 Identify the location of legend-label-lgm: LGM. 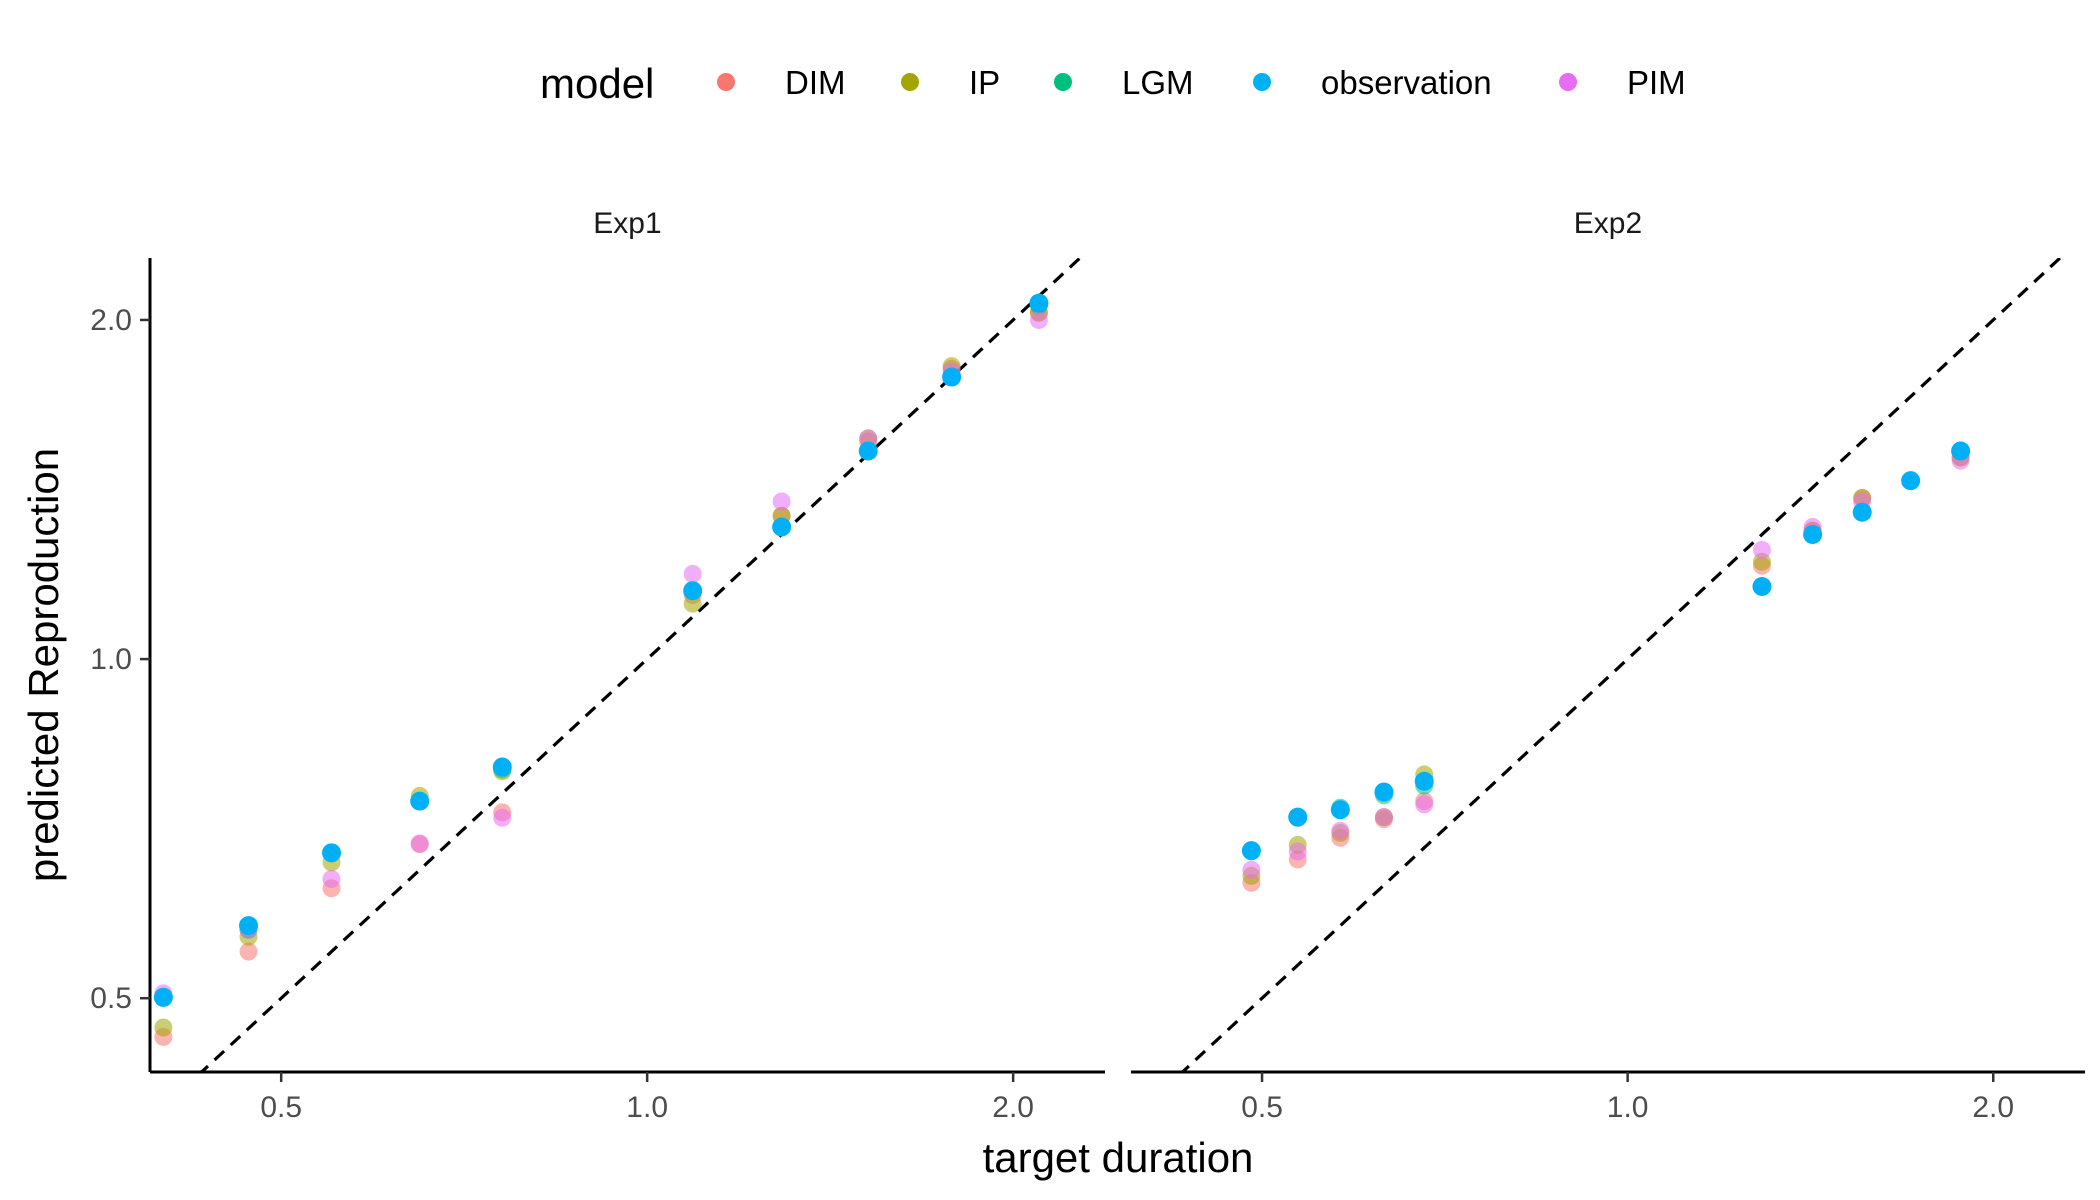
(1158, 82).